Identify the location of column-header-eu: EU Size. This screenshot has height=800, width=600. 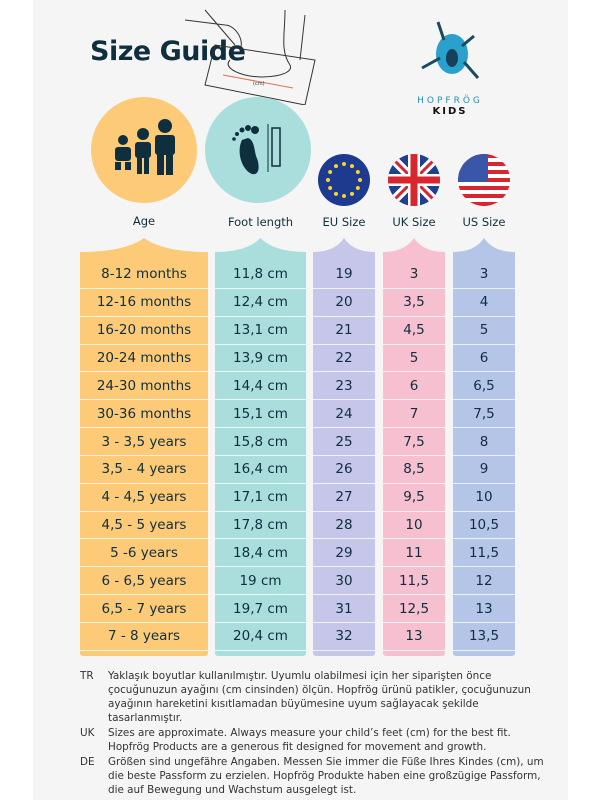
(344, 222).